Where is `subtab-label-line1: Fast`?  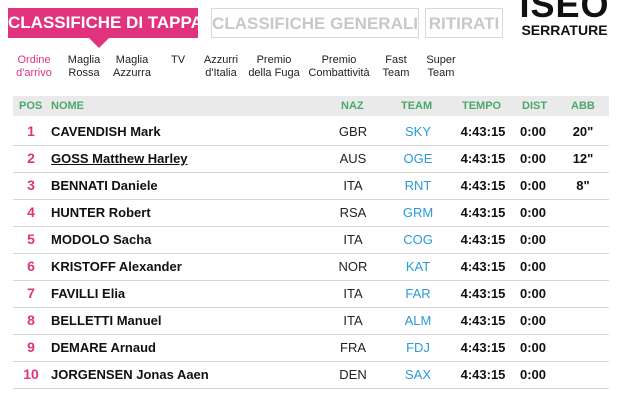 subtab-label-line1: Fast is located at coordinates (396, 60).